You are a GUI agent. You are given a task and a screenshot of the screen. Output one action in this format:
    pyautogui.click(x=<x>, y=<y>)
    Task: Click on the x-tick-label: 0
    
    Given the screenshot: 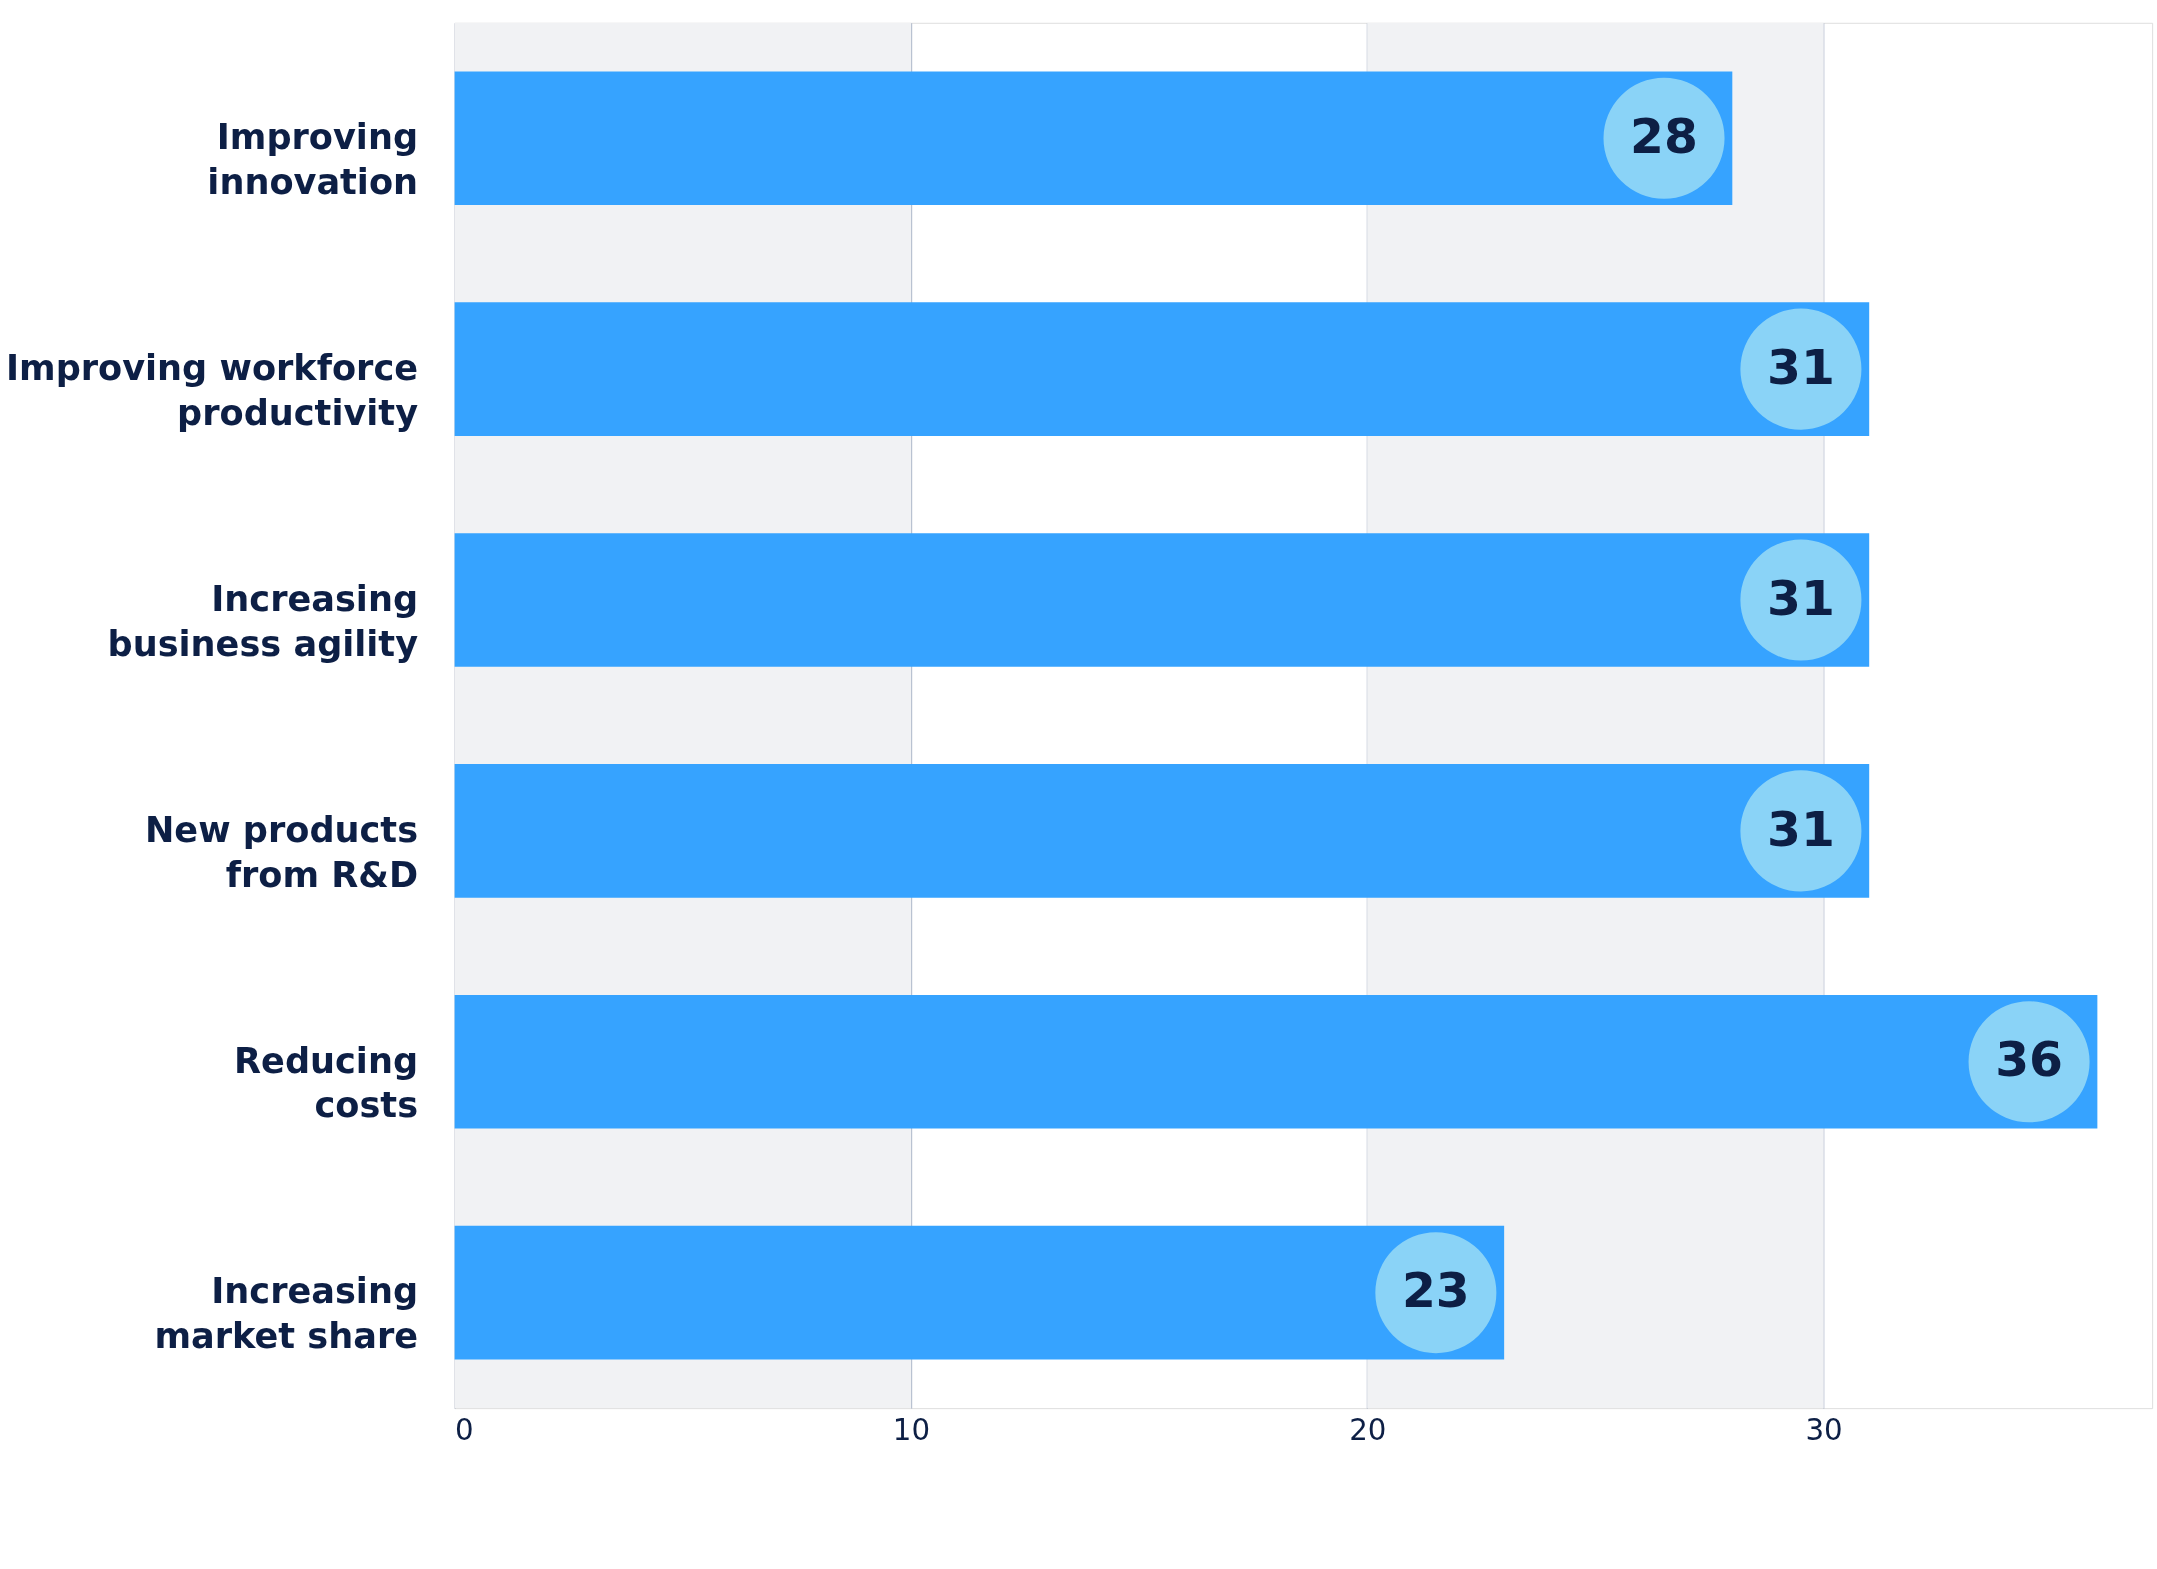 What is the action you would take?
    pyautogui.click(x=464, y=1429)
    